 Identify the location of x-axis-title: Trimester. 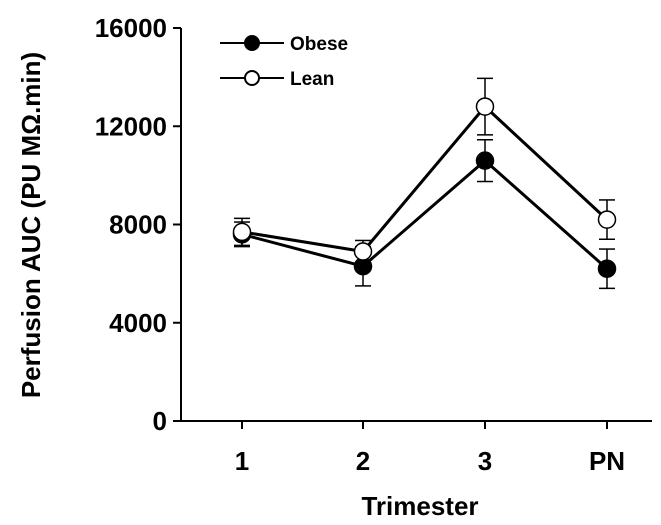
(419, 506).